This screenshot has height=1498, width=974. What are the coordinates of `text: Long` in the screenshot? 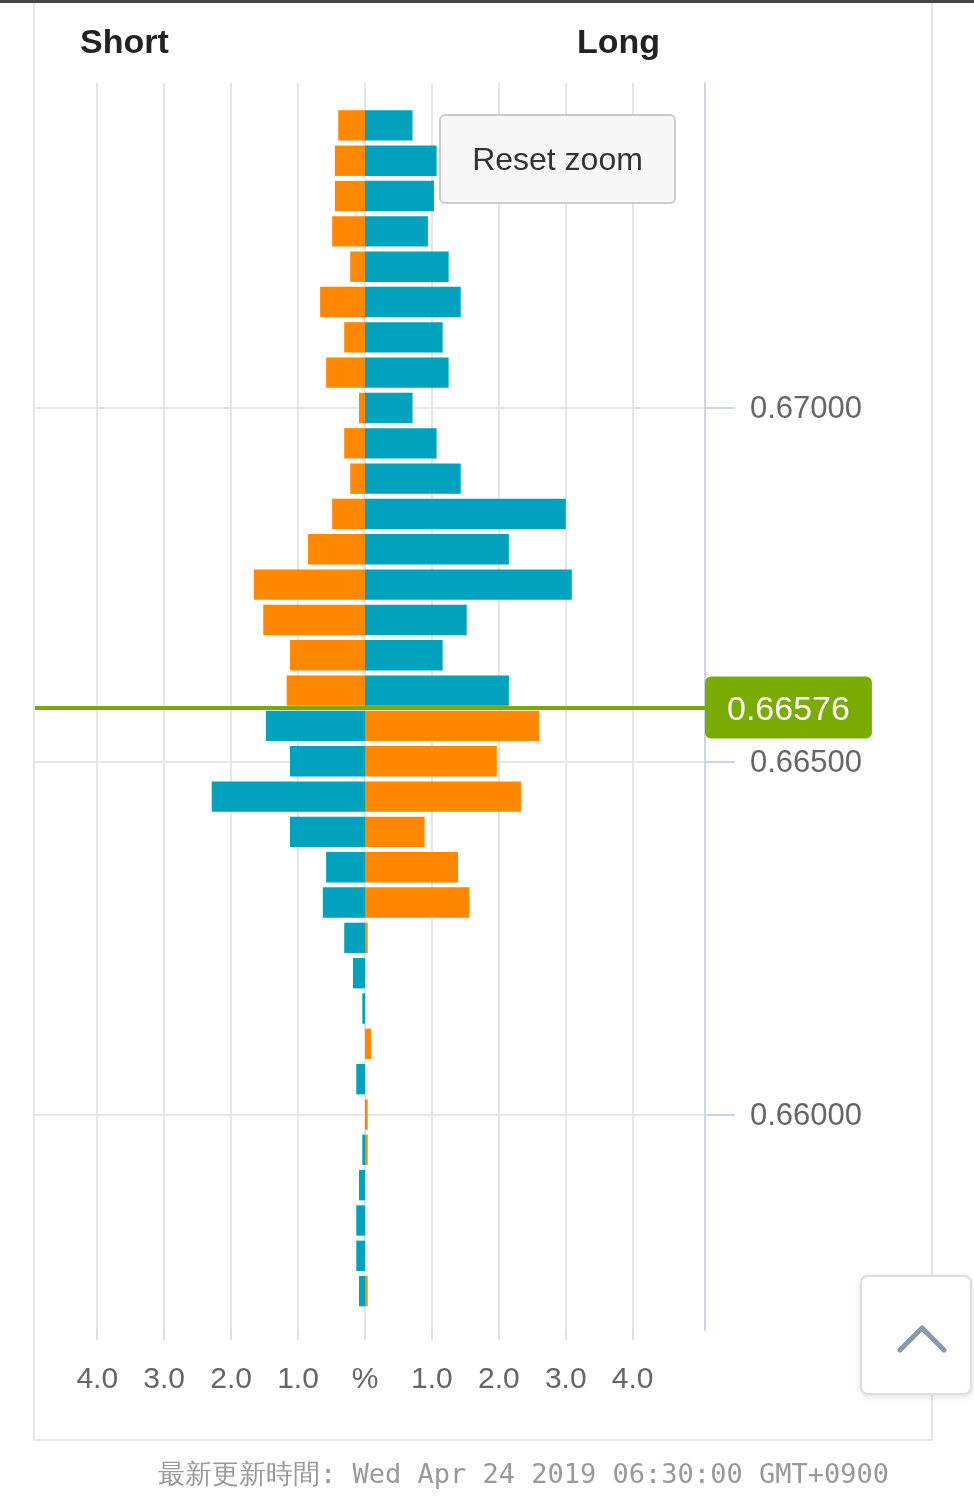 It's located at (618, 41).